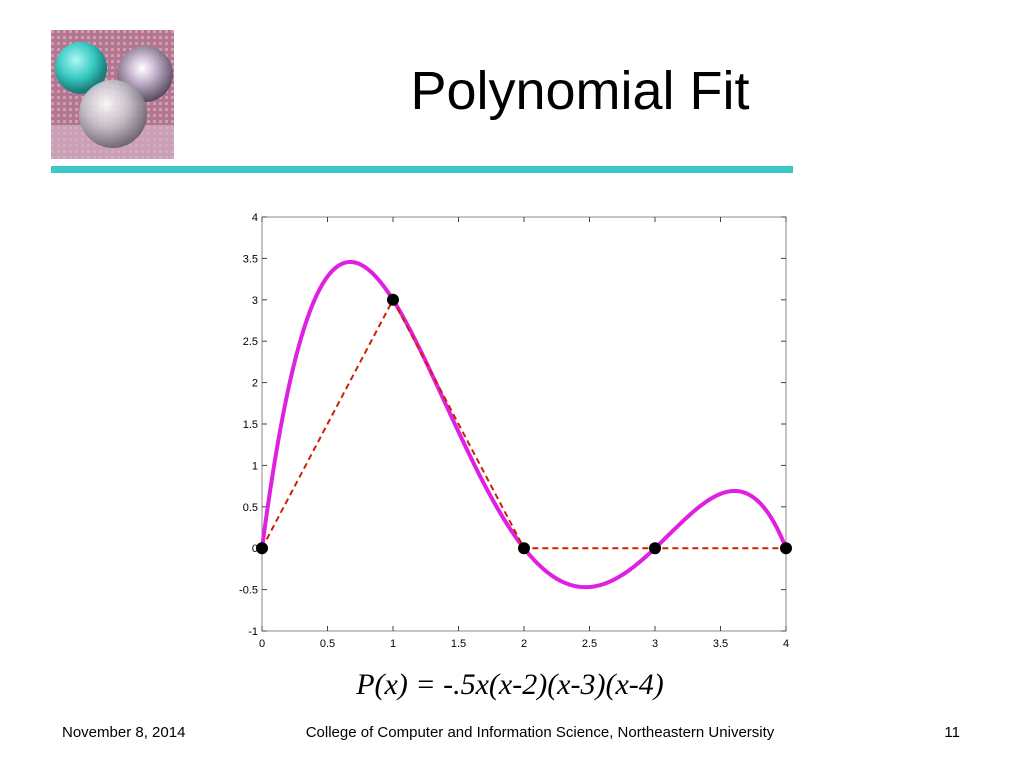  Describe the element at coordinates (393, 644) in the screenshot. I see `x-tick-label: 1` at that location.